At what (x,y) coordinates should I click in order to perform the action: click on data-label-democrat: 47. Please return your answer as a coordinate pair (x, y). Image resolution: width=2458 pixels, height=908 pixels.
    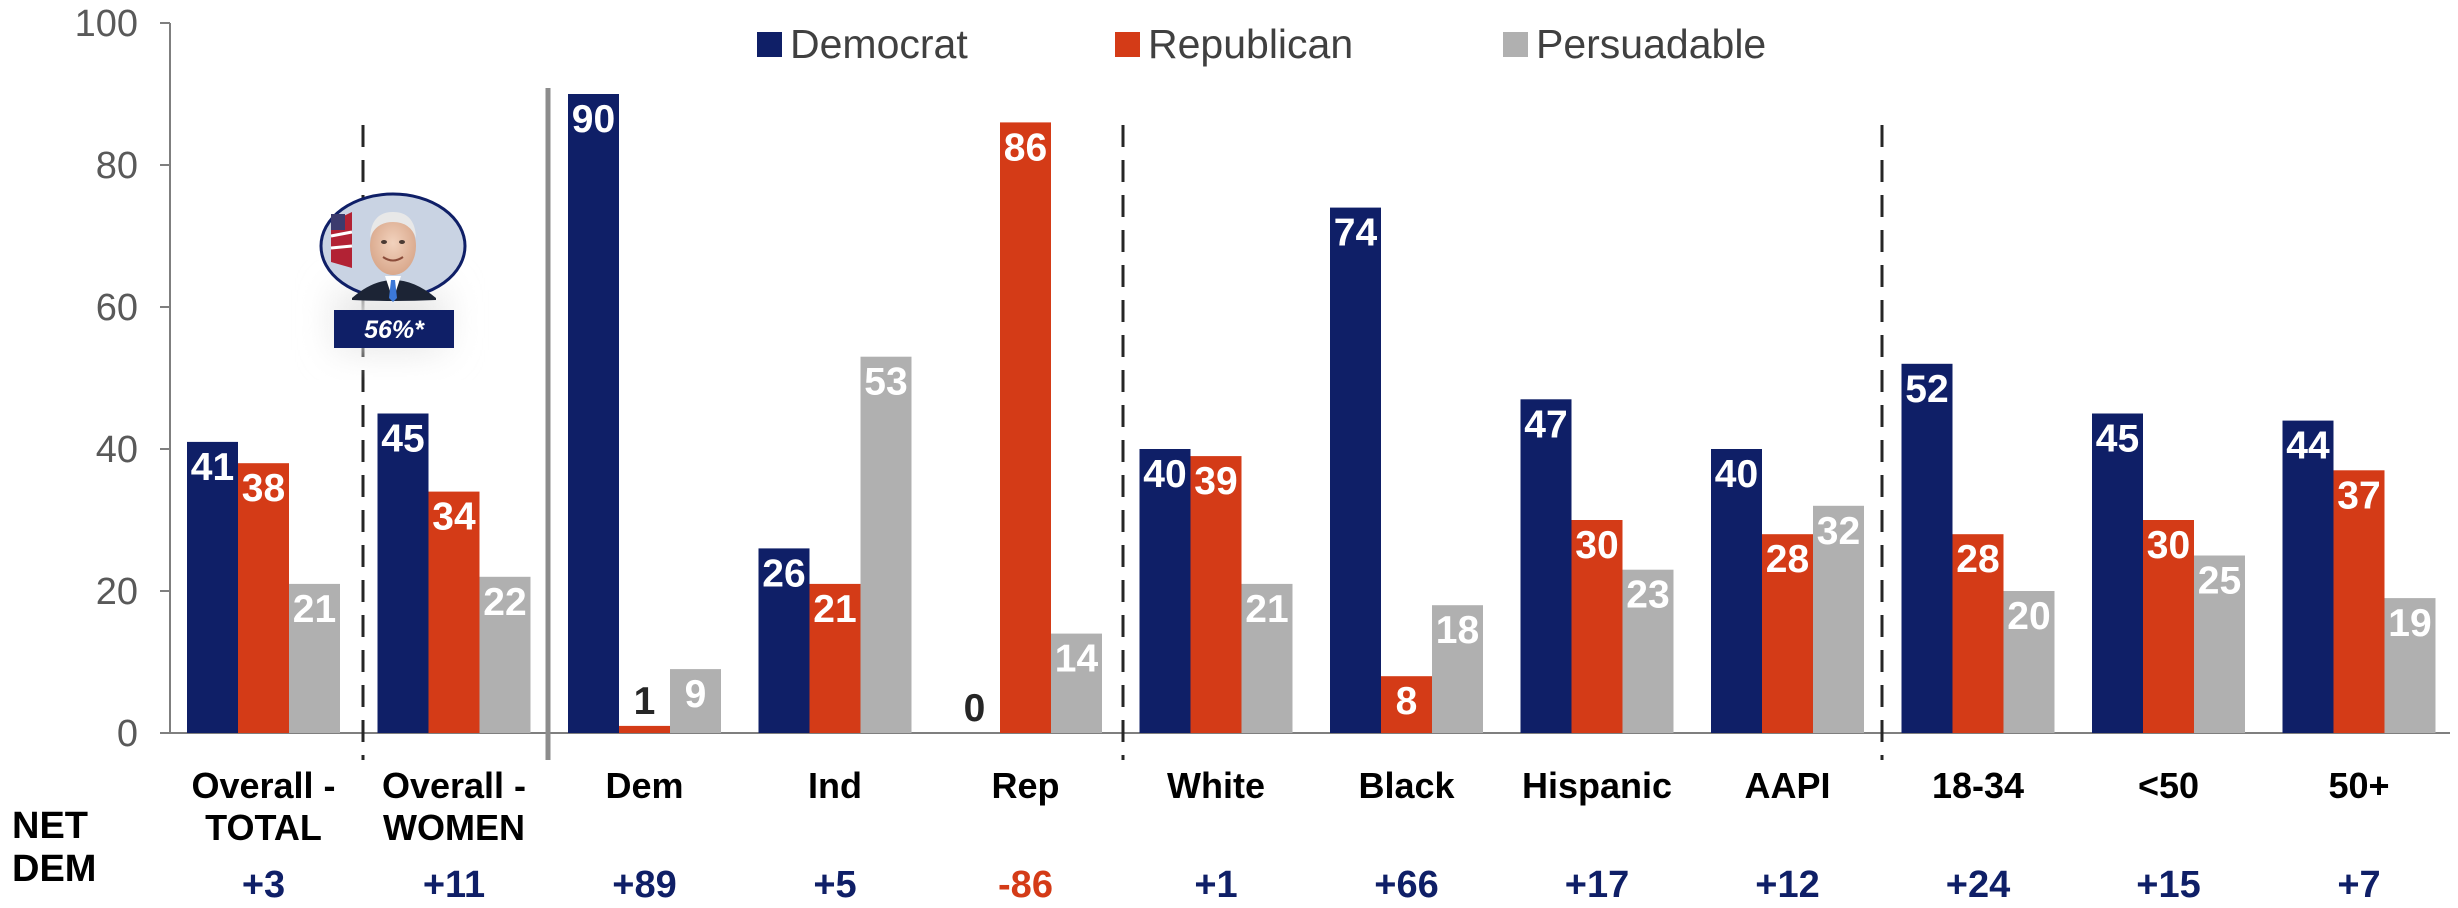
    Looking at the image, I should click on (1545, 424).